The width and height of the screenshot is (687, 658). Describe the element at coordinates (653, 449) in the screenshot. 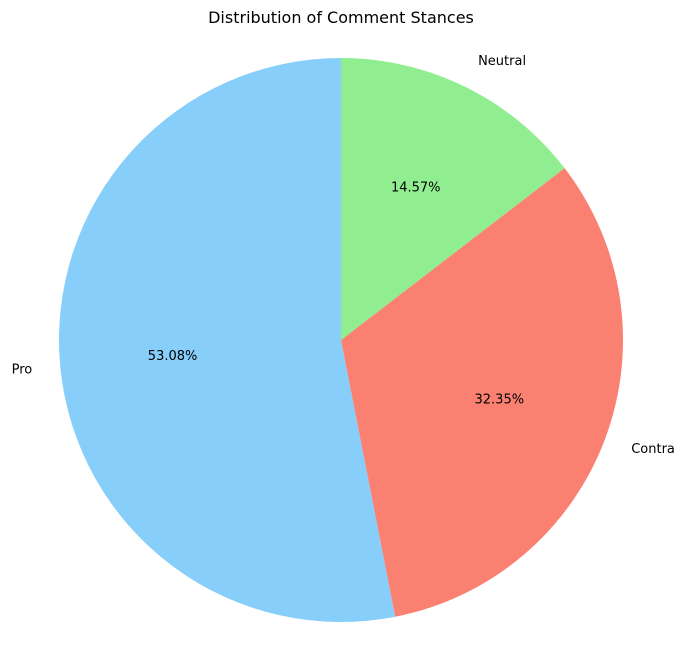

I see `slice-label-contra: Contra` at that location.